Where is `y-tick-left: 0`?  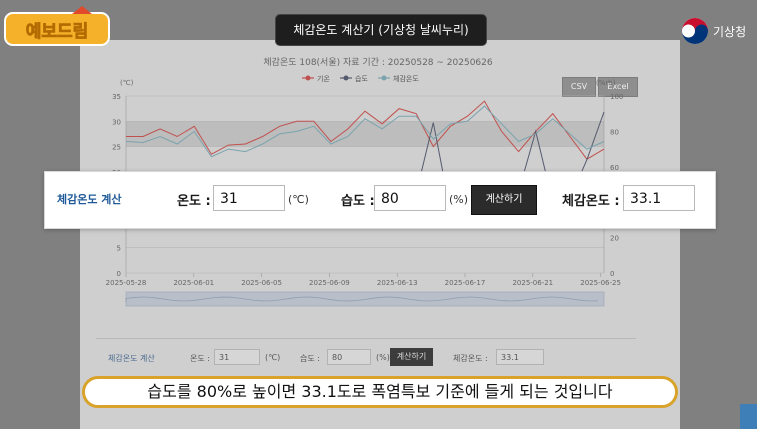 y-tick-left: 0 is located at coordinates (119, 274).